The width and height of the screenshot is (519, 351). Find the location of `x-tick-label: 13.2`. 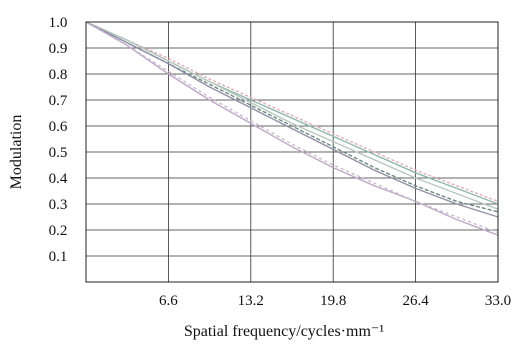

x-tick-label: 13.2 is located at coordinates (251, 301).